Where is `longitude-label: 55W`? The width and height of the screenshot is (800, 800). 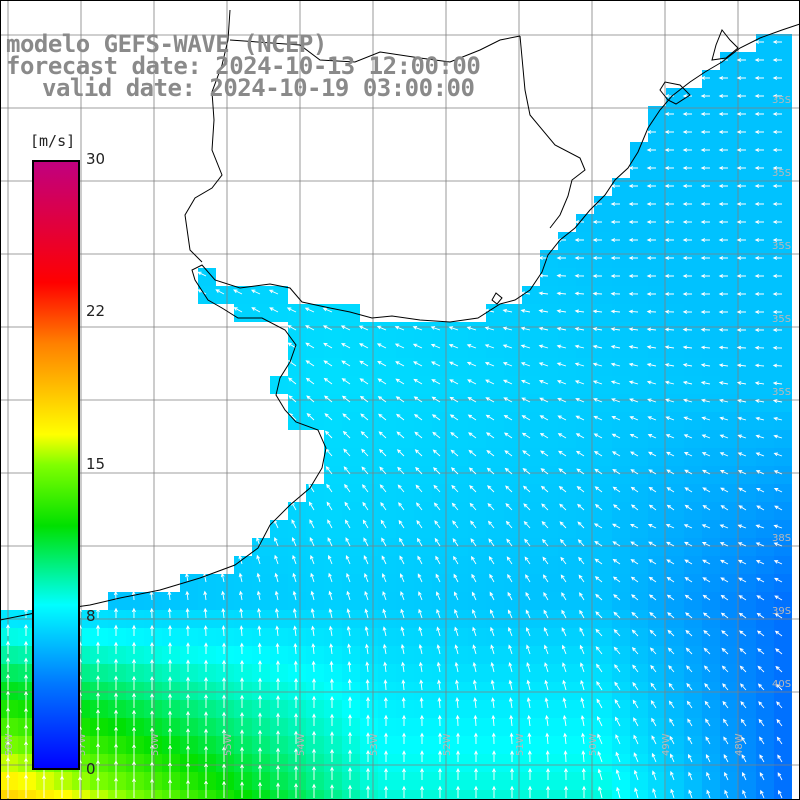 longitude-label: 55W is located at coordinates (228, 744).